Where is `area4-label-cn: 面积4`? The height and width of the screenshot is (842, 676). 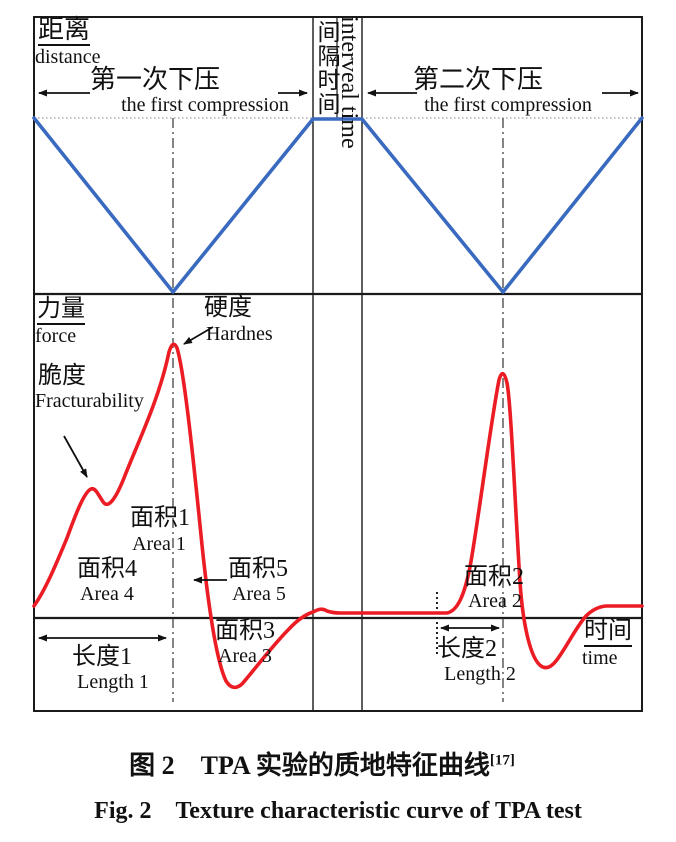 area4-label-cn: 面积4 is located at coordinates (107, 569).